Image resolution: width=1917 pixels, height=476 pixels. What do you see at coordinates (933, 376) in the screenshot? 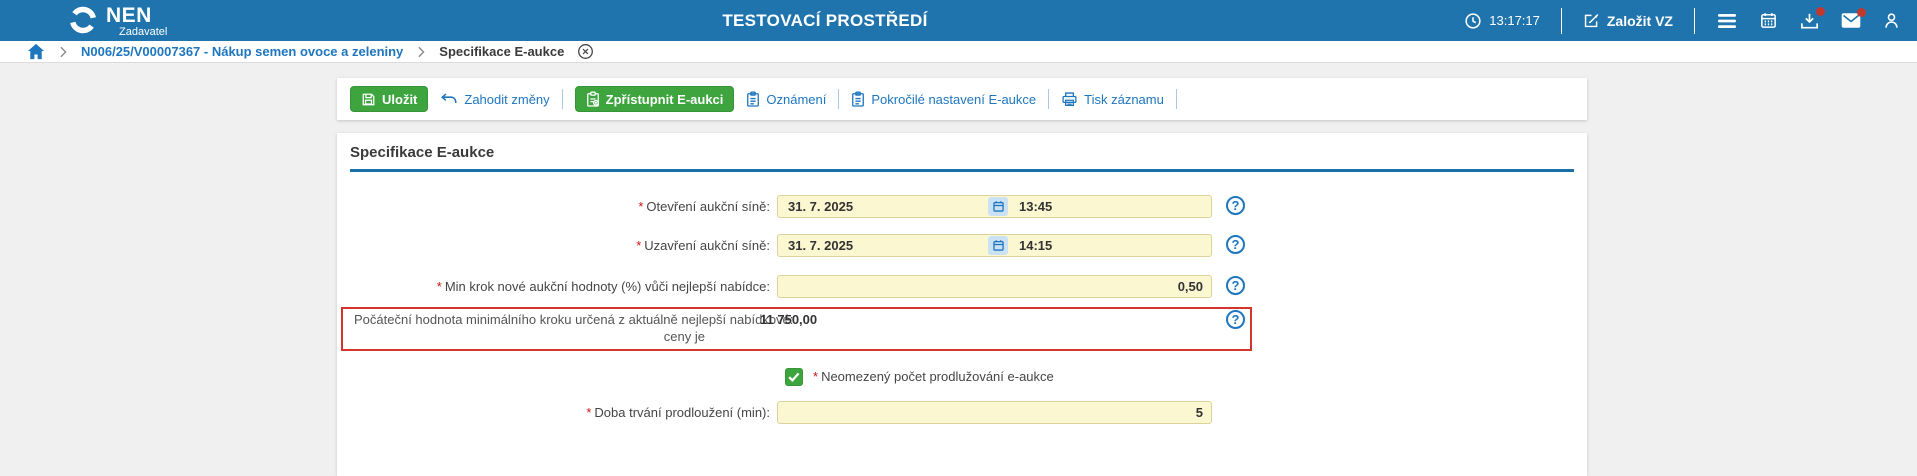
I see `unlimited-extensions-label: * Neomezený počet prodlužování e-aukce` at bounding box center [933, 376].